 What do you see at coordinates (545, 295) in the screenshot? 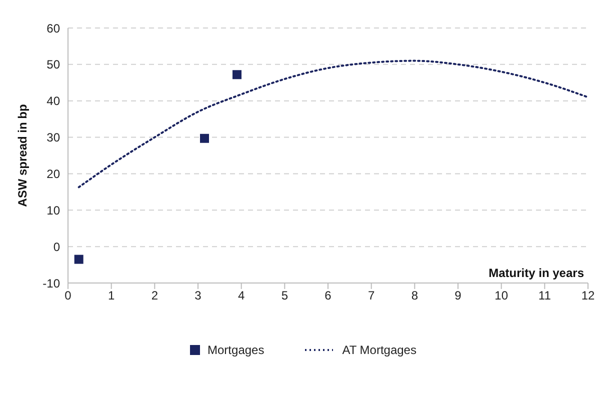
I see `x-tick-label: 11` at bounding box center [545, 295].